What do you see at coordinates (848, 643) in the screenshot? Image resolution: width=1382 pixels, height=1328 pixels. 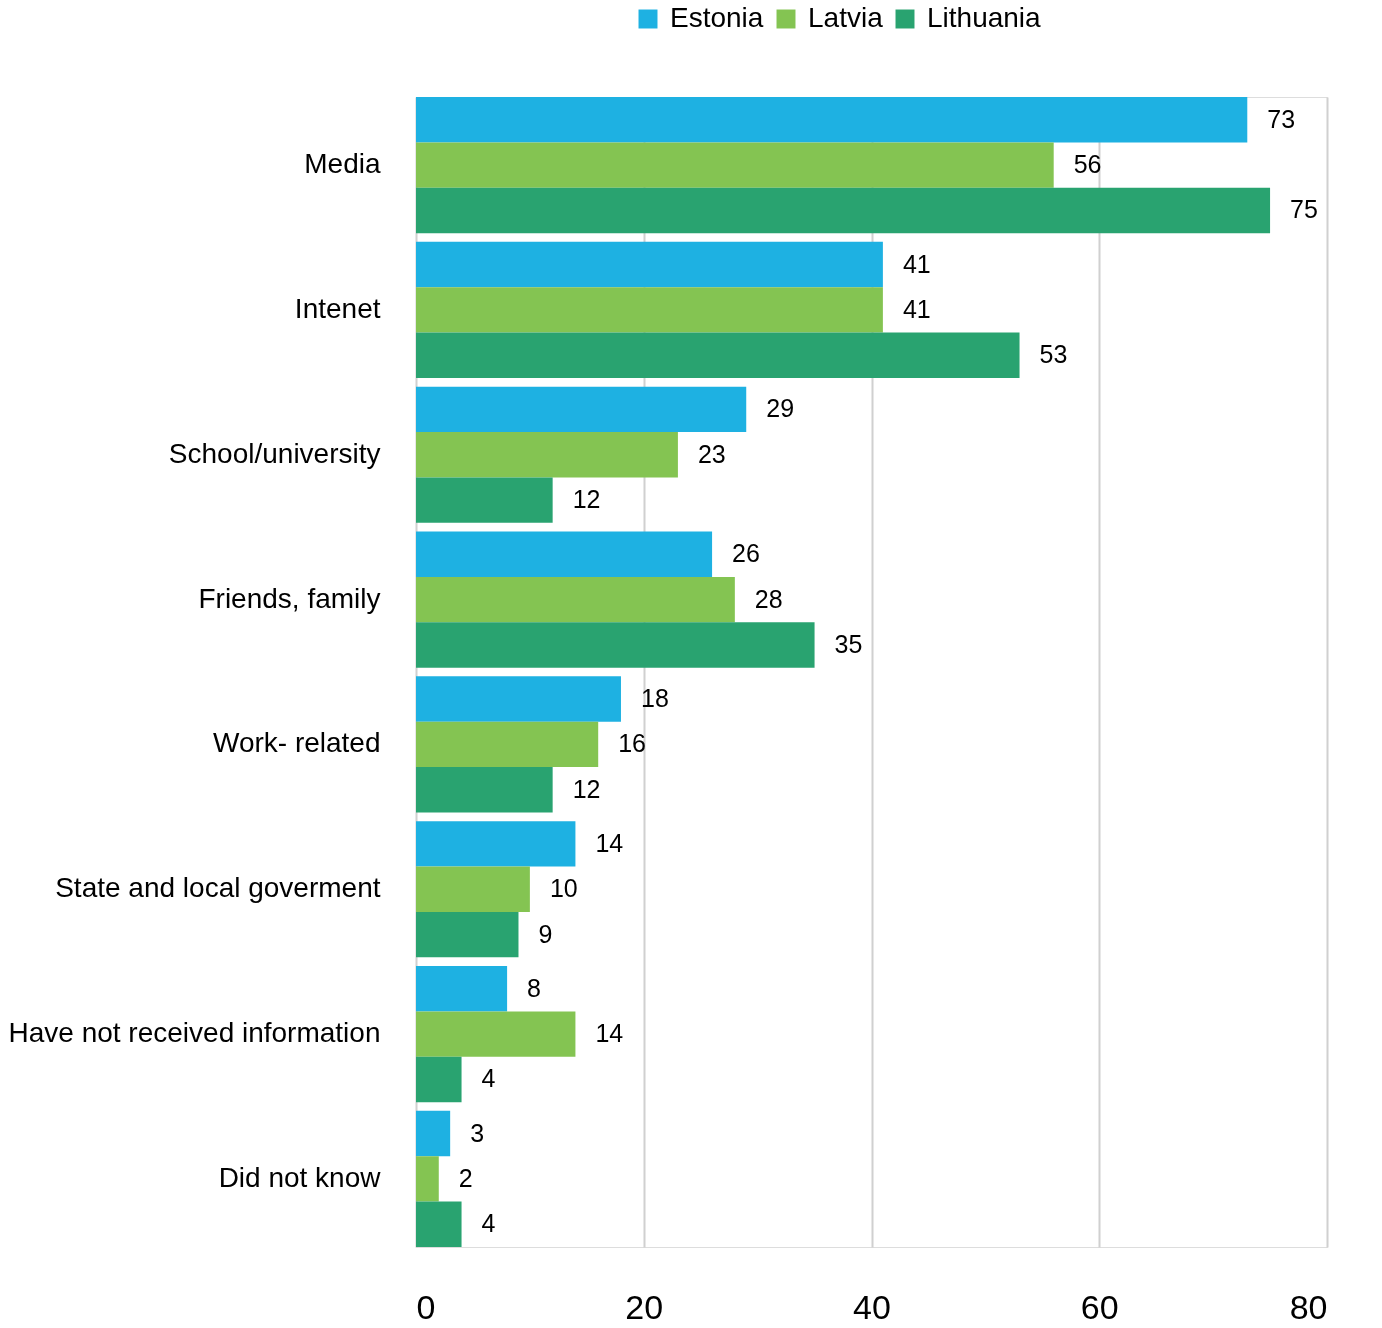 I see `data-label: 35` at bounding box center [848, 643].